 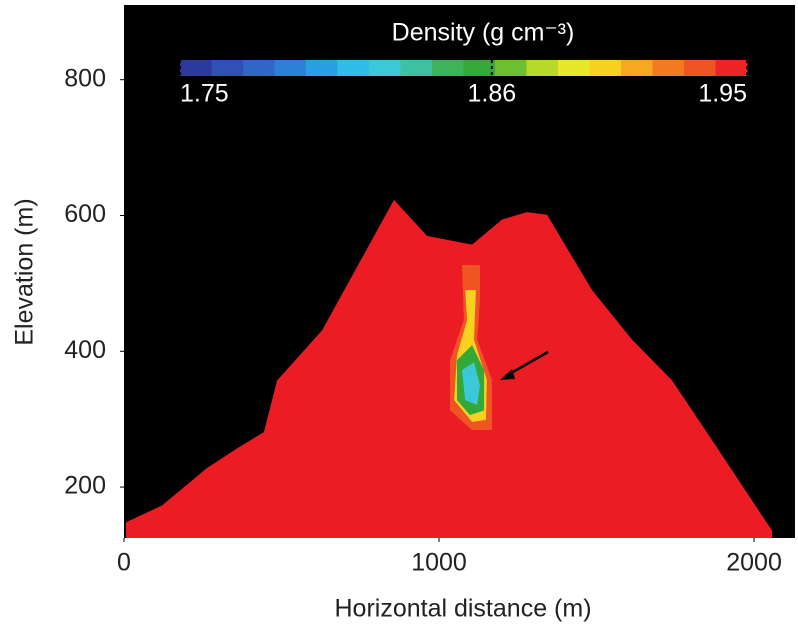 What do you see at coordinates (754, 563) in the screenshot?
I see `x-tick-label: 2000` at bounding box center [754, 563].